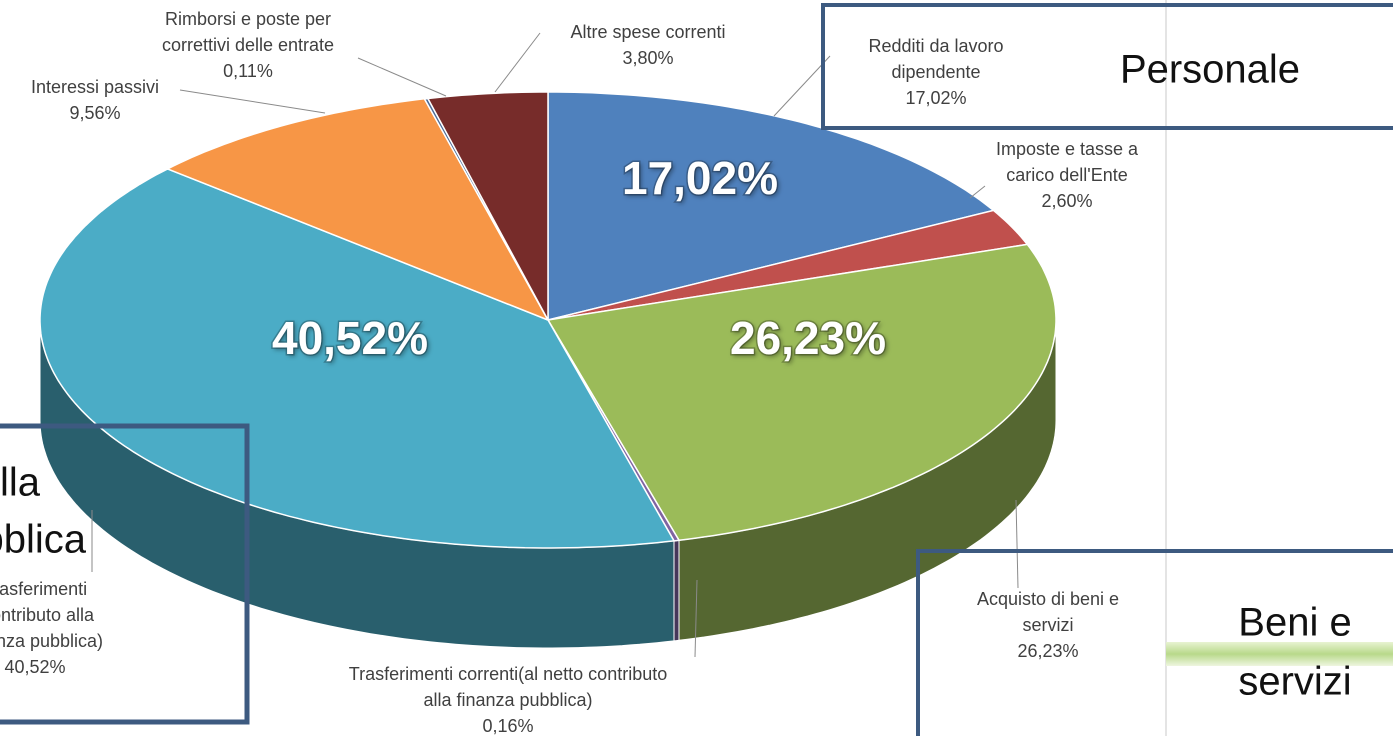  Describe the element at coordinates (935, 59) in the screenshot. I see `slice-label: Redditi da lavoro dipendente` at that location.